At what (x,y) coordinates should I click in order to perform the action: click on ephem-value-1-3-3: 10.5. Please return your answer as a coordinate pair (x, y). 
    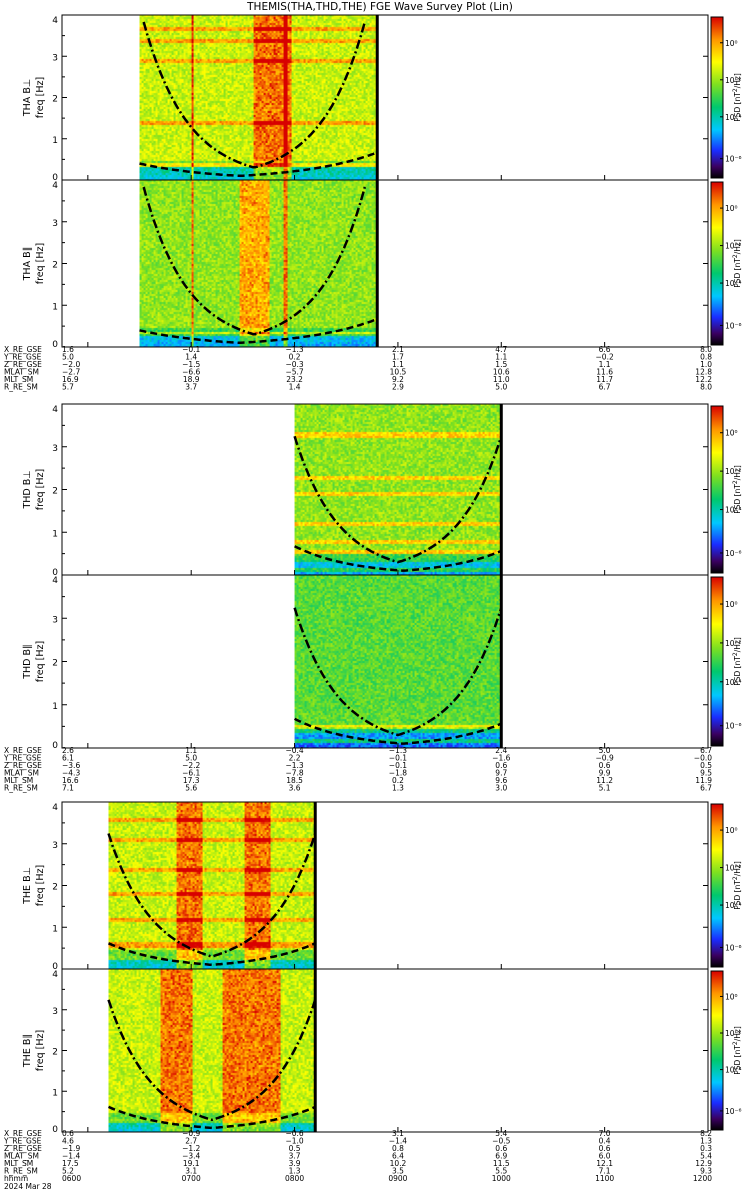
    Looking at the image, I should click on (398, 372).